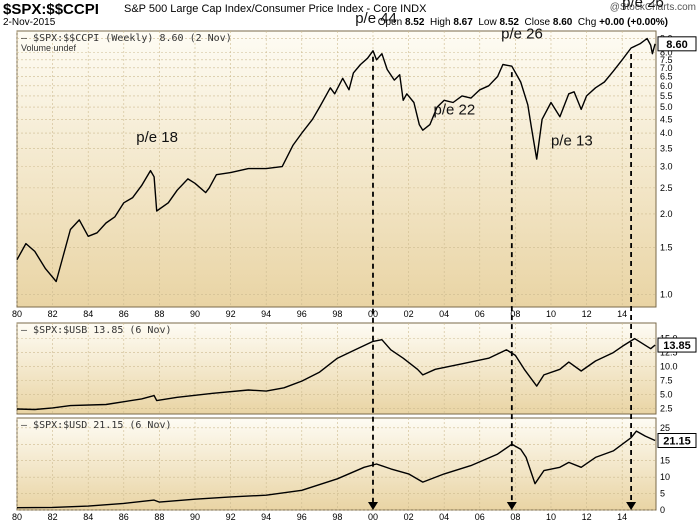 Image resolution: width=700 pixels, height=530 pixels. I want to click on panel-2-last-value-box, so click(677, 345).